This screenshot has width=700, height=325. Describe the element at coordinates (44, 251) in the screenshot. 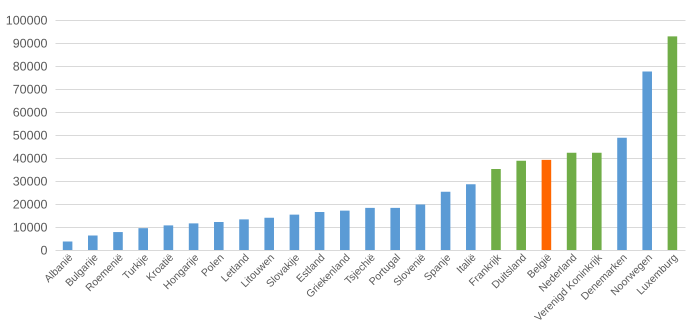

I see `y-tick-label: 0` at that location.